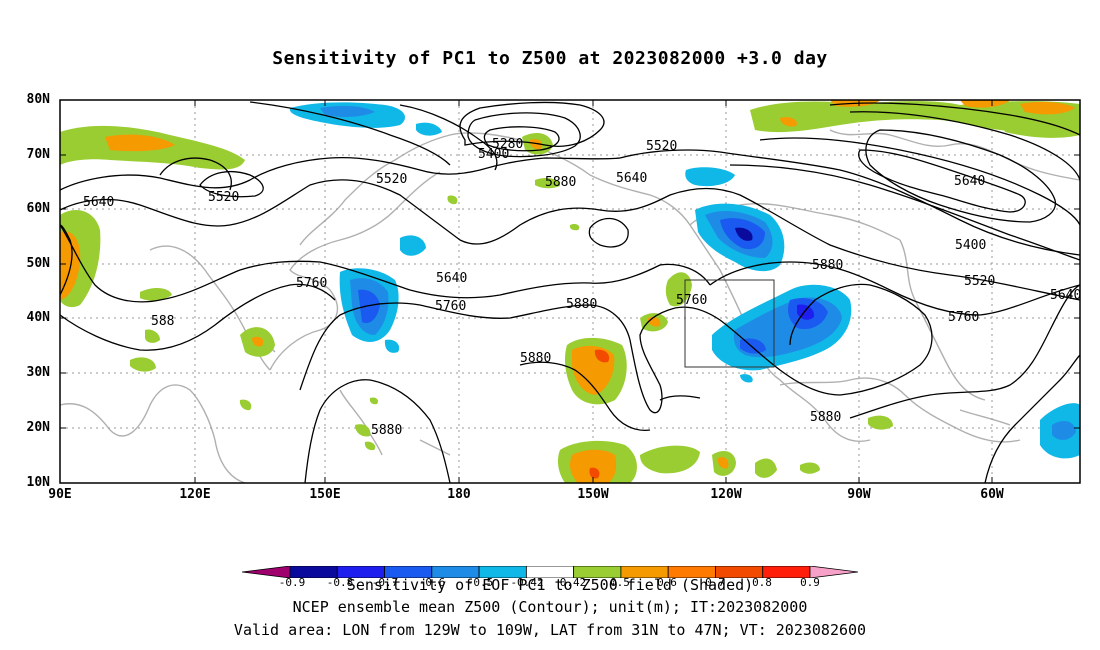  Describe the element at coordinates (859, 494) in the screenshot. I see `lon-label: 90W` at that location.